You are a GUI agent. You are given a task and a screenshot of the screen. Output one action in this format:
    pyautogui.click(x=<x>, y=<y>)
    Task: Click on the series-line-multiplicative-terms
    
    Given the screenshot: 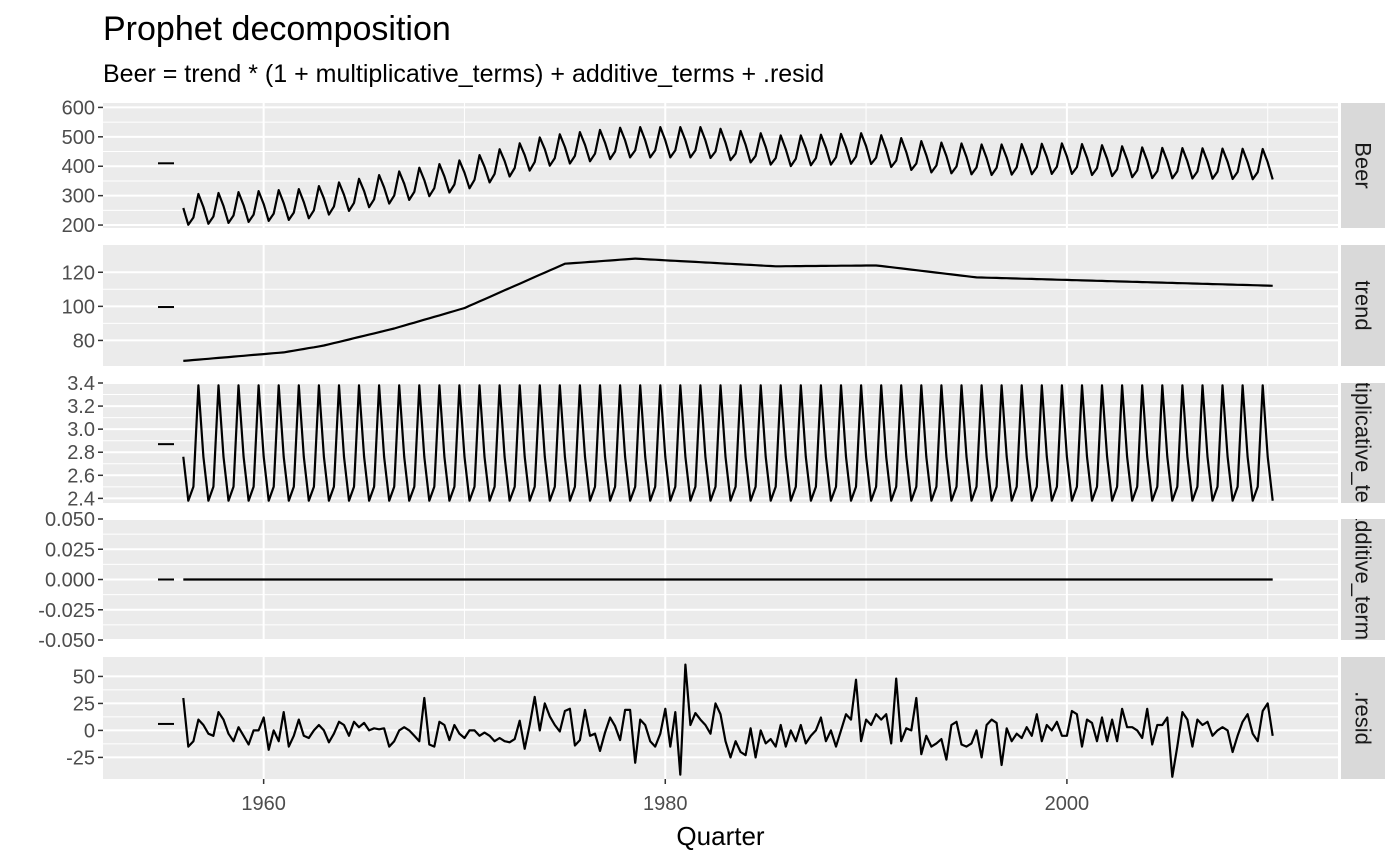 What is the action you would take?
    pyautogui.click(x=728, y=443)
    